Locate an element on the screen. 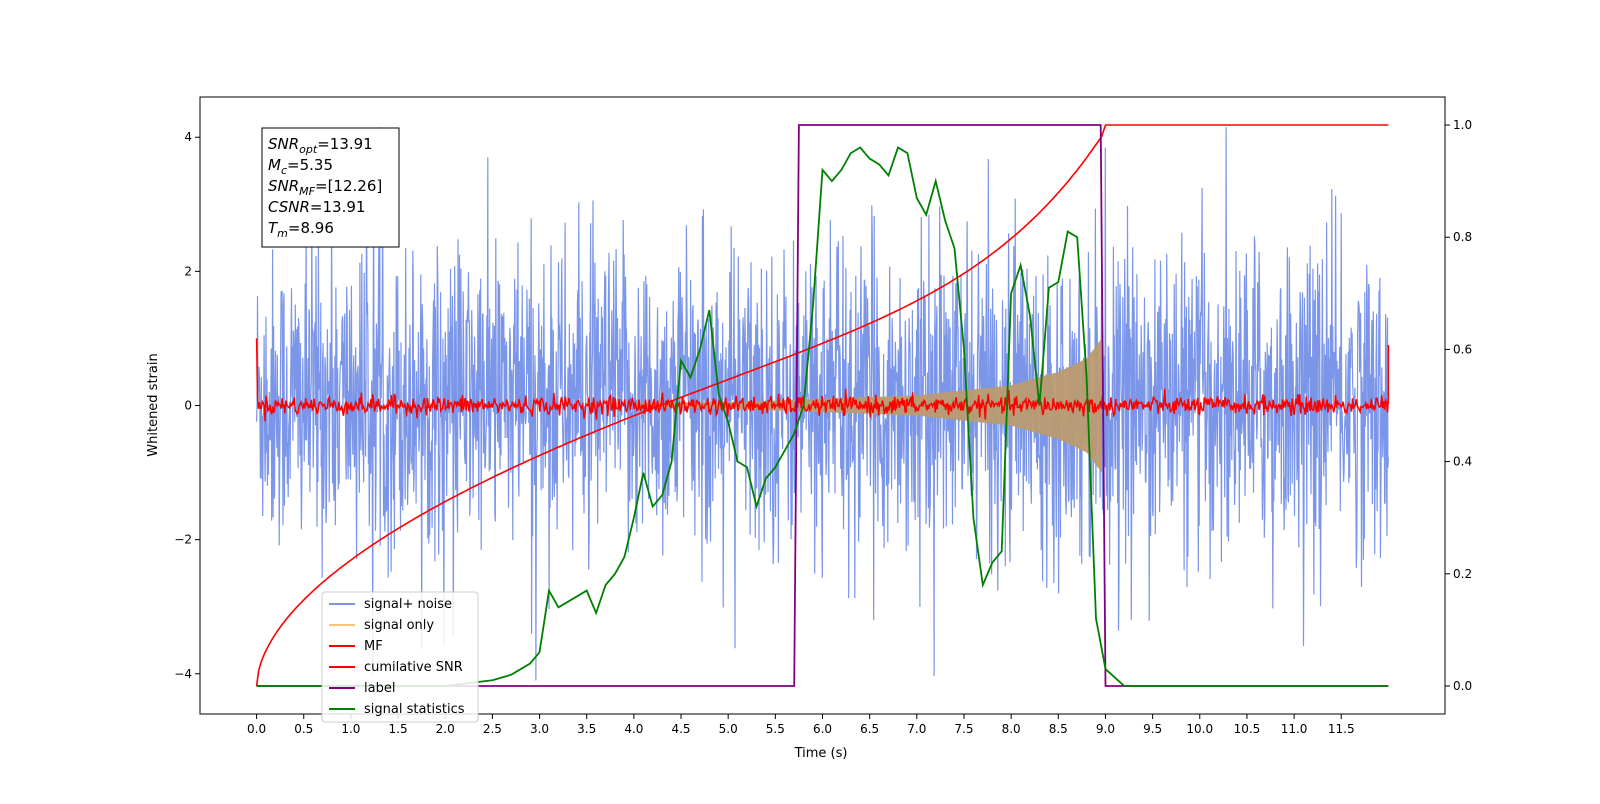 Image resolution: width=1600 pixels, height=804 pixels. x-tick-label: 5.0 is located at coordinates (728, 729).